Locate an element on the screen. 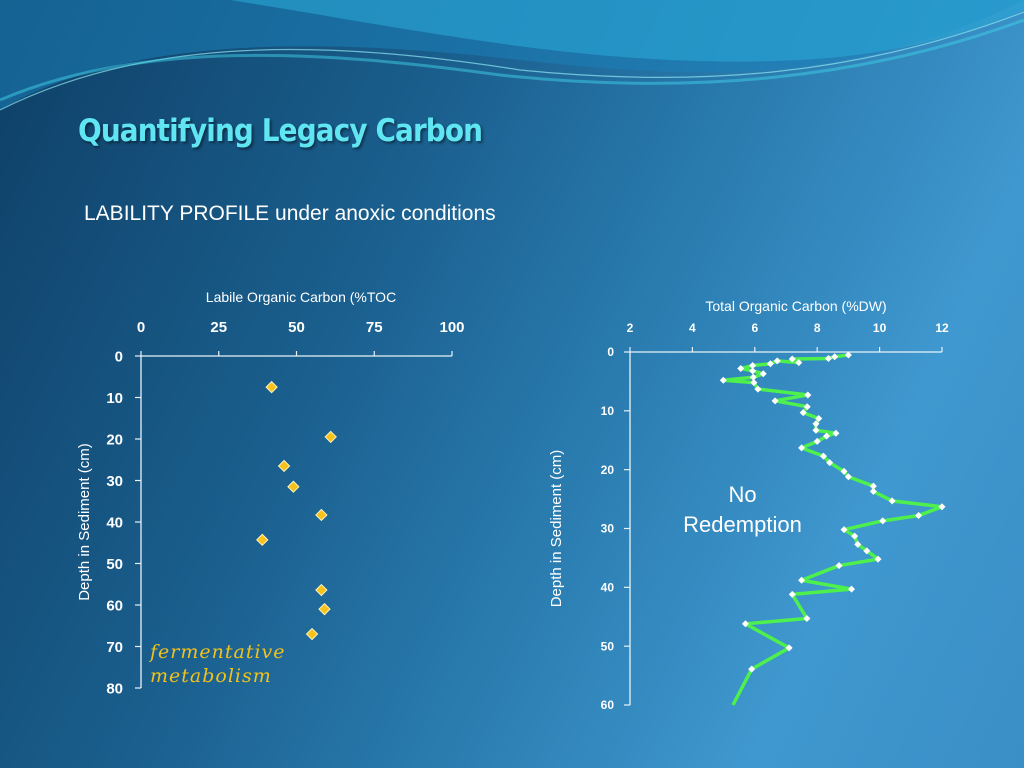 This screenshot has width=1024, height=768. x-tick-label: 10 is located at coordinates (880, 328).